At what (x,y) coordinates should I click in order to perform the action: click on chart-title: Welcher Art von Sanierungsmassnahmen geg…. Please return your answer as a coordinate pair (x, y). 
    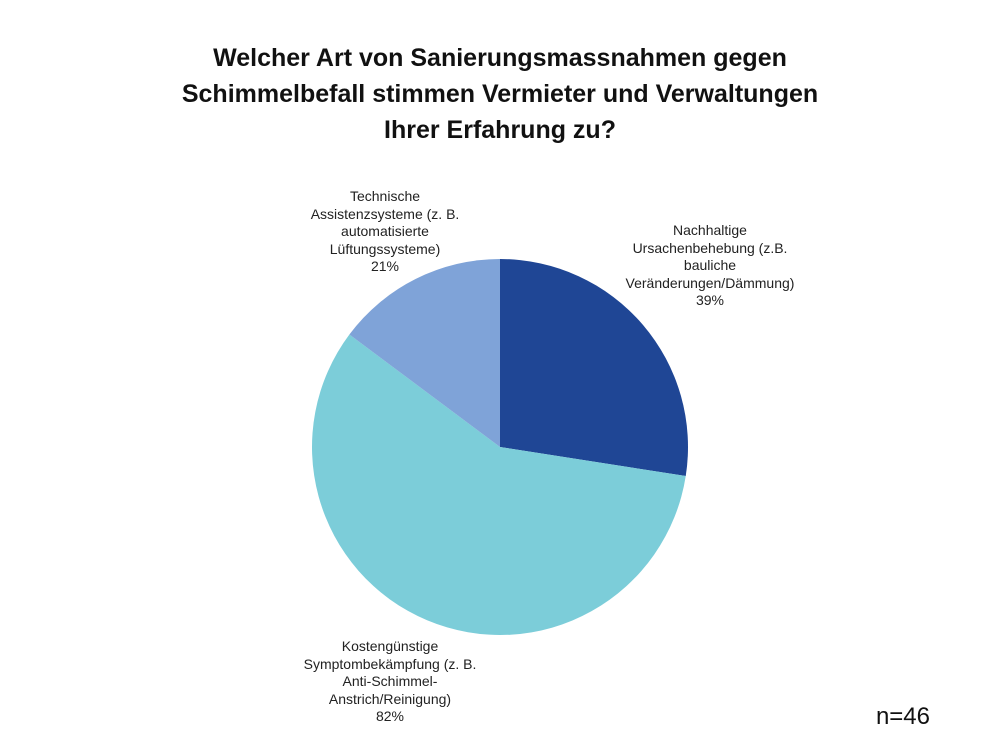
    Looking at the image, I should click on (500, 94).